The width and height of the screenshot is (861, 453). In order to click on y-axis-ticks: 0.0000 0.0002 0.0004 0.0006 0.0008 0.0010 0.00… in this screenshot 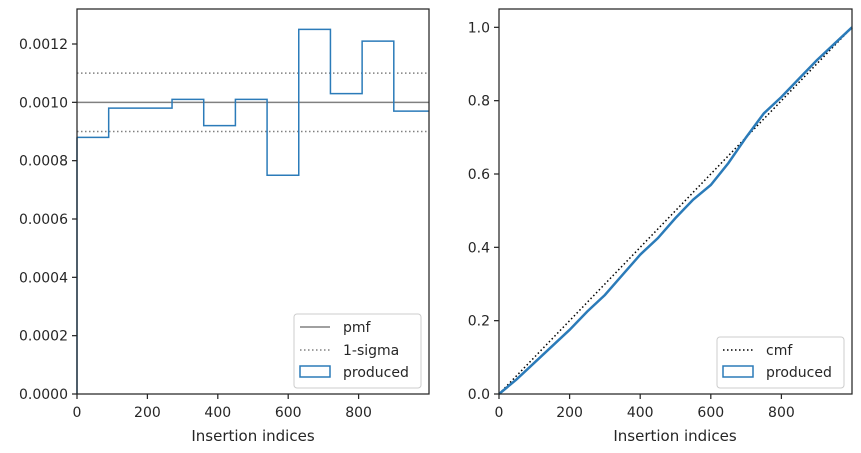, I will do `click(48, 220)`.